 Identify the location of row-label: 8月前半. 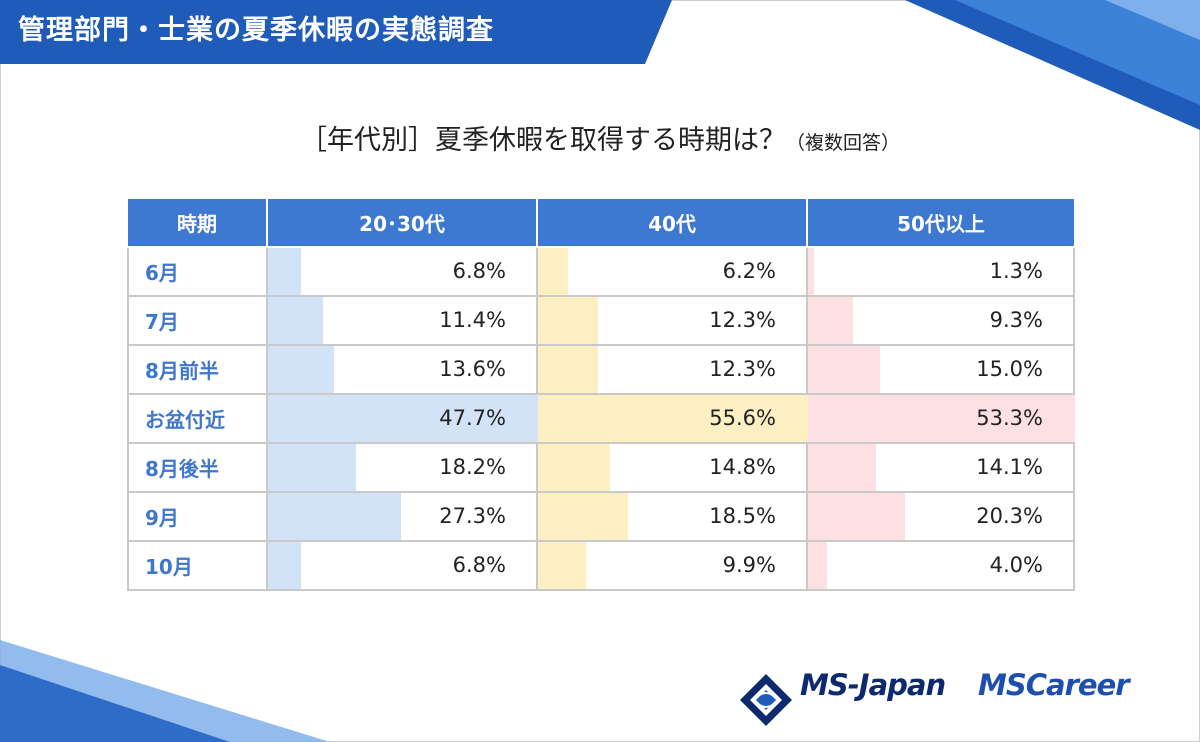
(197, 369).